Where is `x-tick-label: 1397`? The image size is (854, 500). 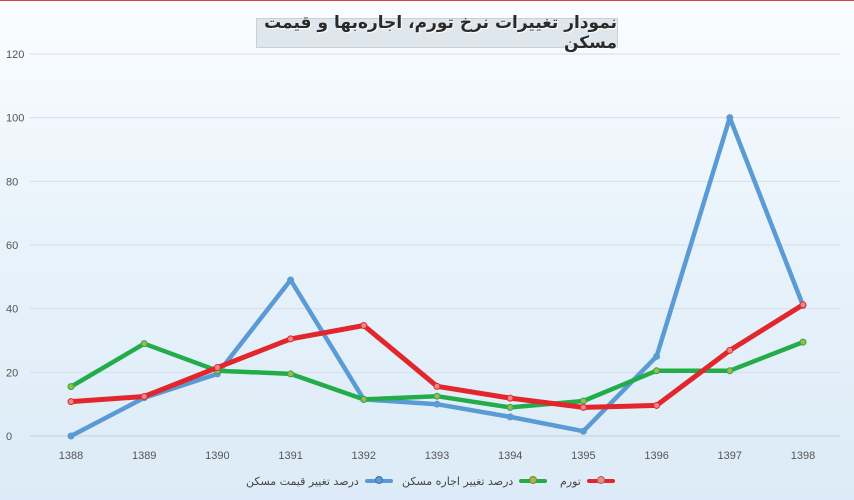 x-tick-label: 1397 is located at coordinates (730, 456).